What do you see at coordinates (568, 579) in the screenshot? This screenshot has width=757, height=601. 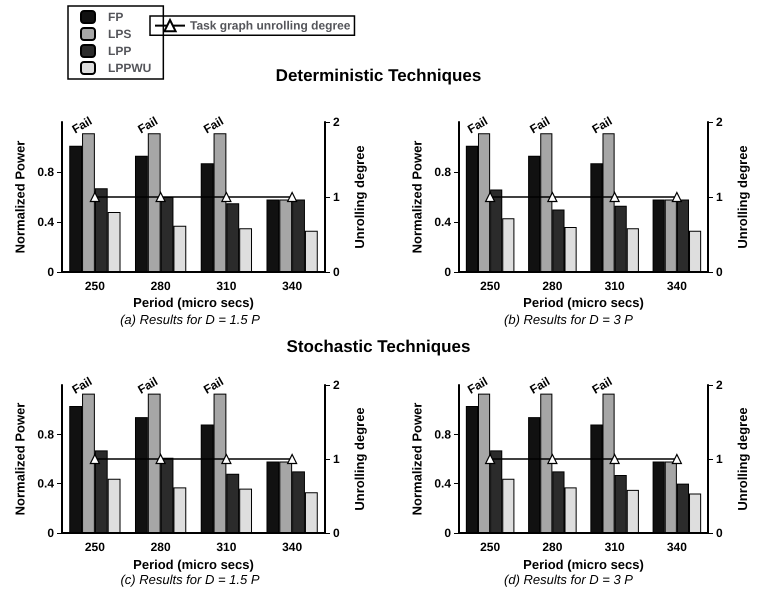 I see `text: (d) Results for D = 3 P` at bounding box center [568, 579].